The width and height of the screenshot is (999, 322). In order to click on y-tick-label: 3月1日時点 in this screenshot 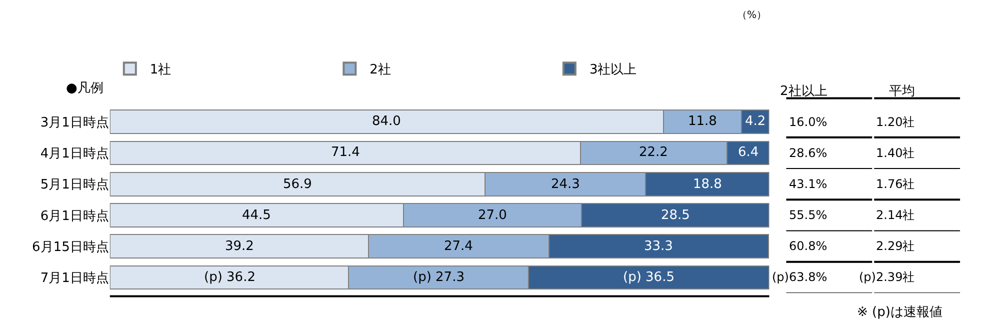, I will do `click(74, 122)`.